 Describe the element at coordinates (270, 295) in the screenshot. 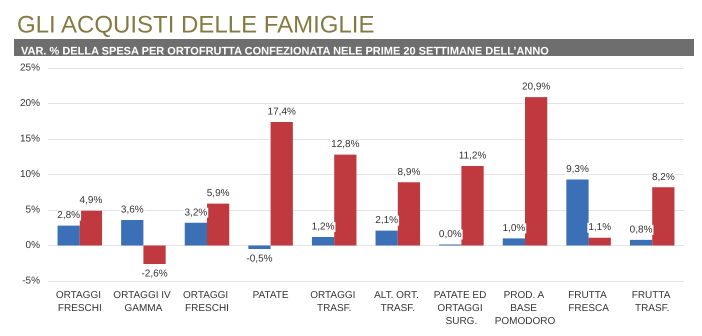

I see `x-tick-label: PATATE` at that location.